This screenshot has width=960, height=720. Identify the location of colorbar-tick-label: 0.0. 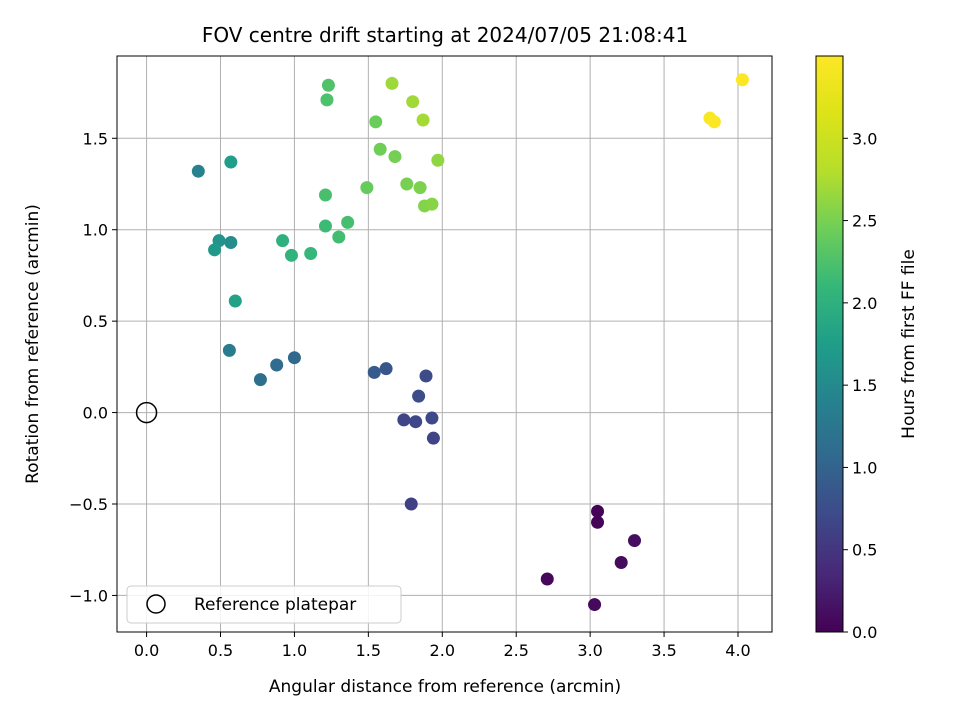
(864, 632).